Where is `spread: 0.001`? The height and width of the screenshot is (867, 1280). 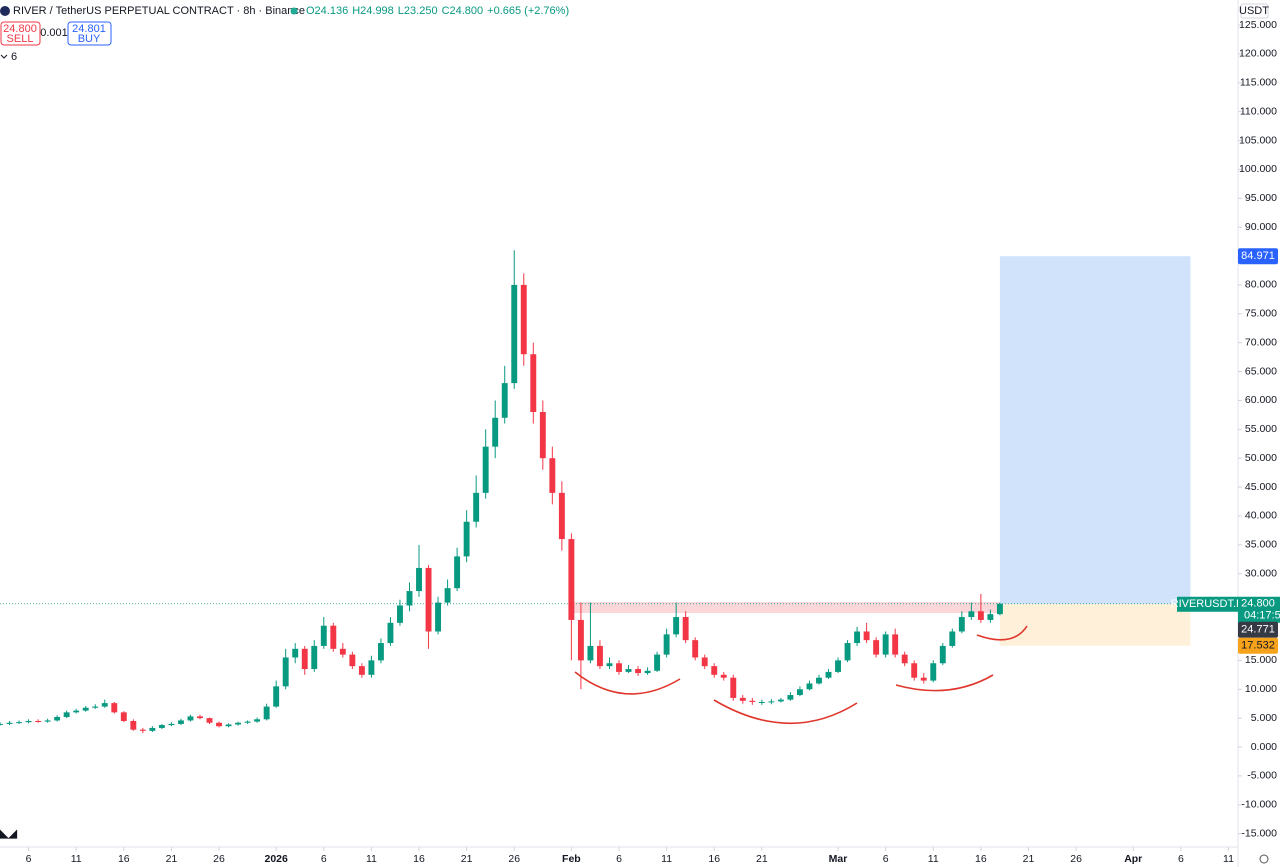 spread: 0.001 is located at coordinates (54, 33).